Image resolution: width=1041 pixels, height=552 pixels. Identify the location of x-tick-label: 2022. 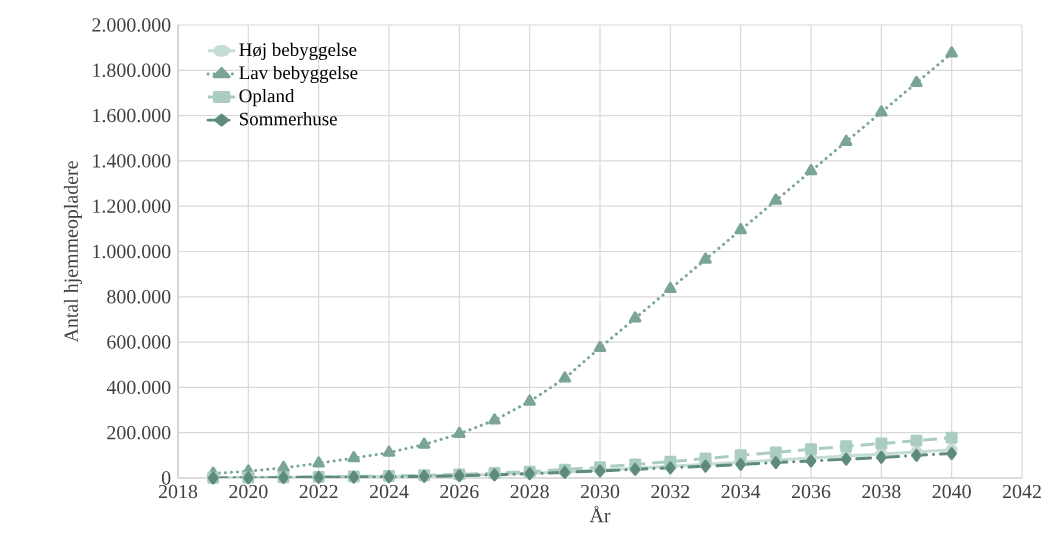
(318, 491).